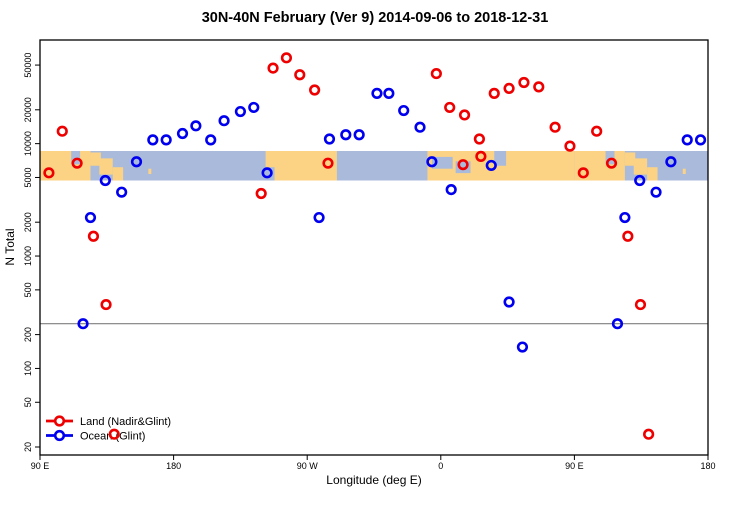 The width and height of the screenshot is (750, 505). I want to click on y-tick-label: 10000, so click(28, 143).